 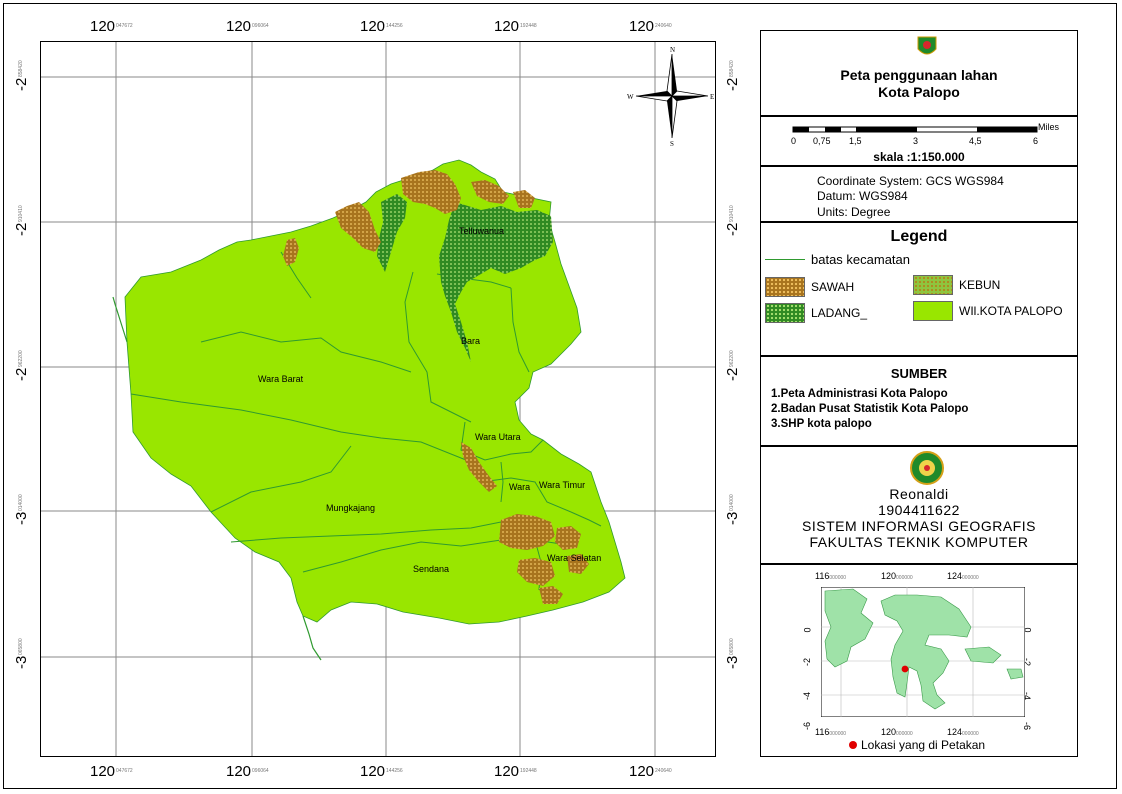 What do you see at coordinates (837, 259) in the screenshot?
I see `legend-boundary: batas kecamatan` at bounding box center [837, 259].